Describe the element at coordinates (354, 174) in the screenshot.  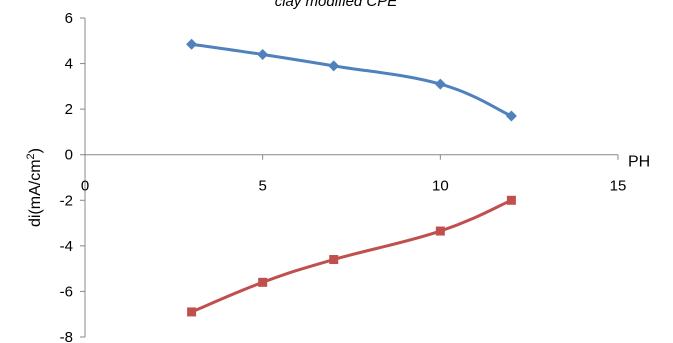
I see `x-axis-ticks: 0 5 10 15` at that location.